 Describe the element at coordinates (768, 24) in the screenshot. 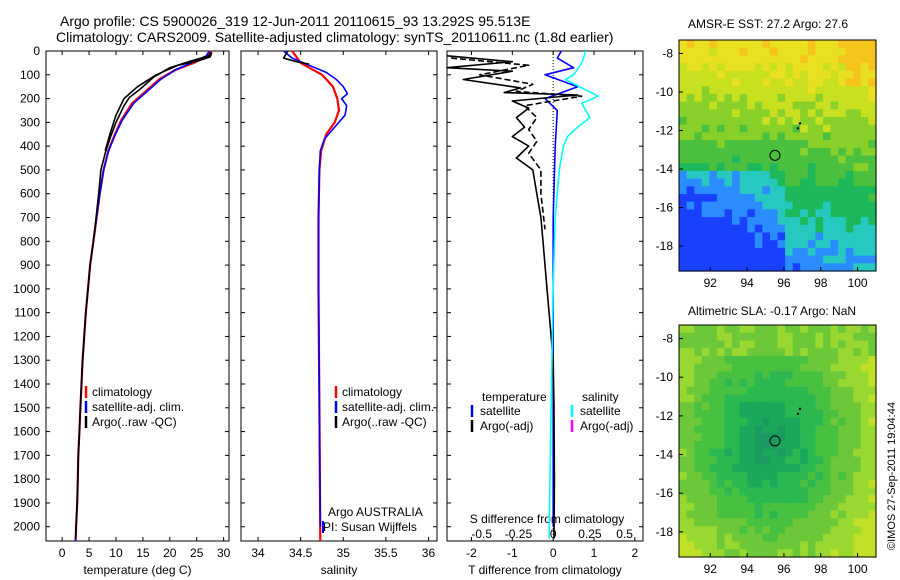

I see `sst-map-title: AMSR-E SST: 27.2 Argo: 27.6` at that location.